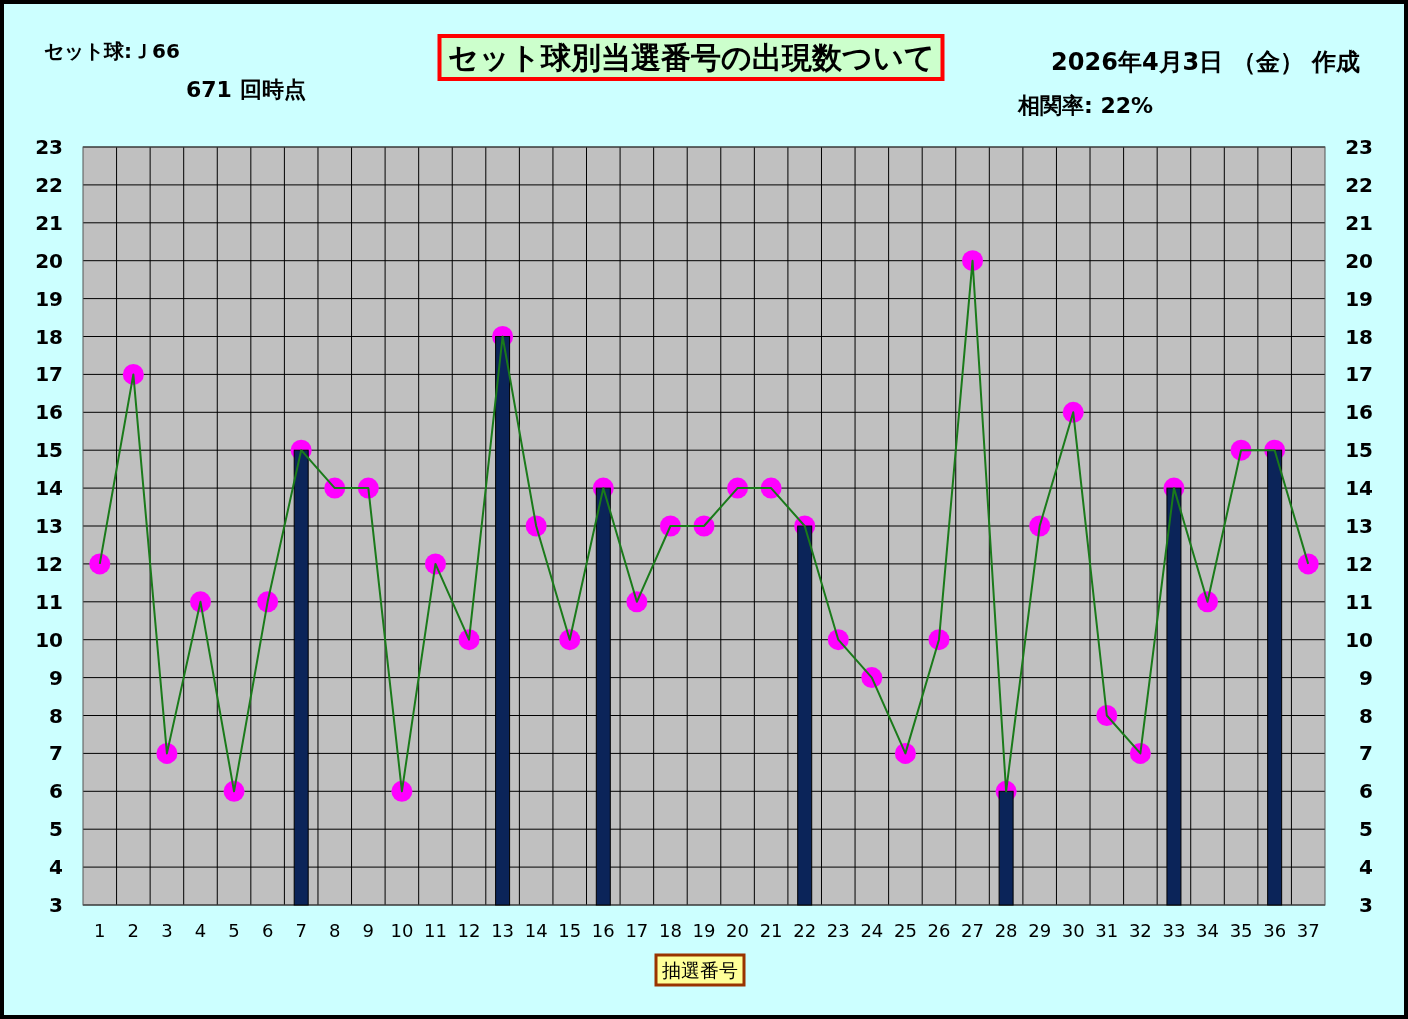 The height and width of the screenshot is (1019, 1408). What do you see at coordinates (234, 930) in the screenshot?
I see `x-tick-label: 5` at bounding box center [234, 930].